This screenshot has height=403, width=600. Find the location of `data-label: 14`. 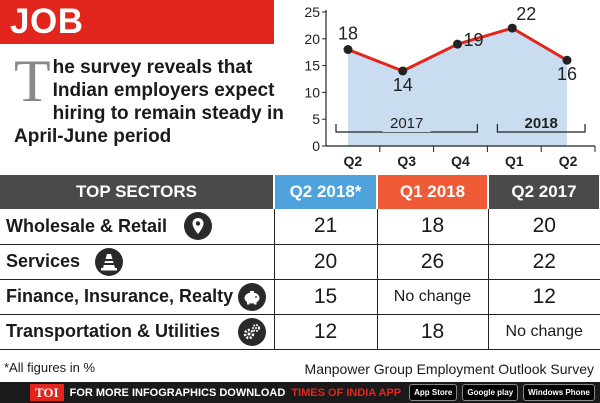

data-label: 14 is located at coordinates (403, 85).